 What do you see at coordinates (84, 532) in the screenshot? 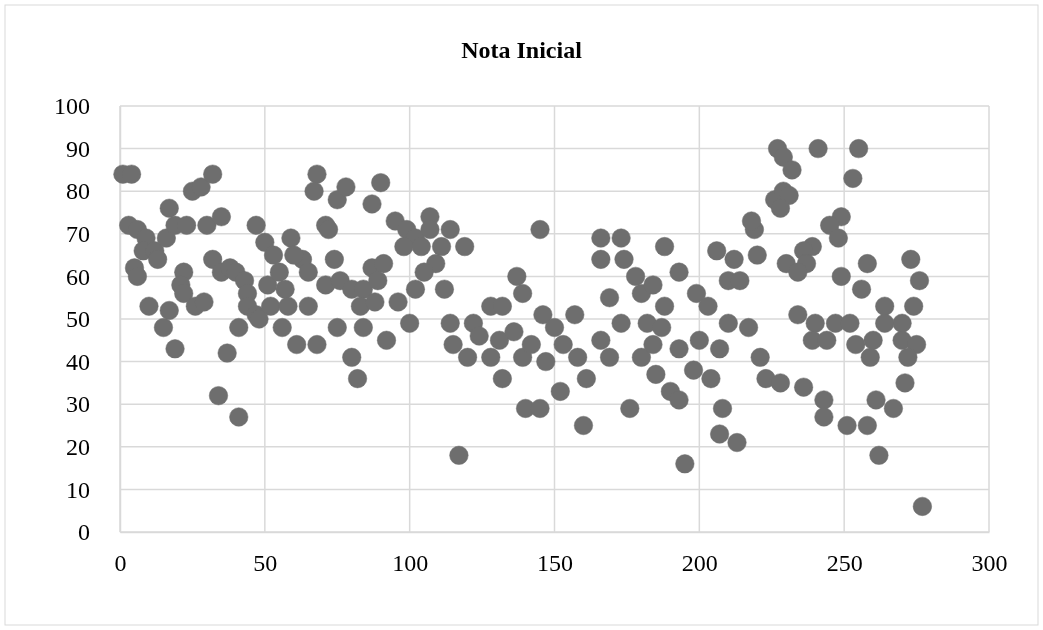
I see `y-tick-label: 0` at bounding box center [84, 532].